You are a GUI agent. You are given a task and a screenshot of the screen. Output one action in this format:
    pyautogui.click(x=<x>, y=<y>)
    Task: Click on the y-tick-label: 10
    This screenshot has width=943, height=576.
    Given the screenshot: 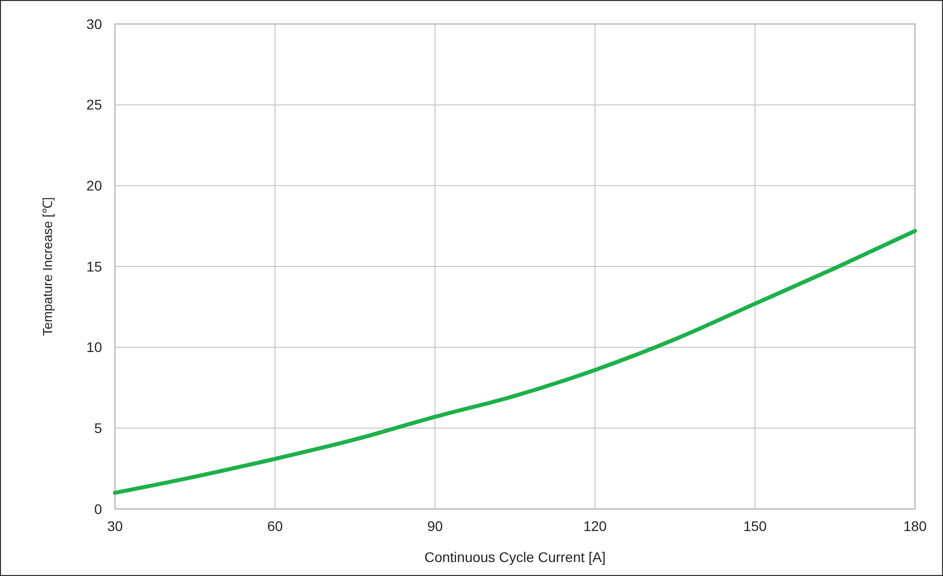 What is the action you would take?
    pyautogui.click(x=94, y=347)
    